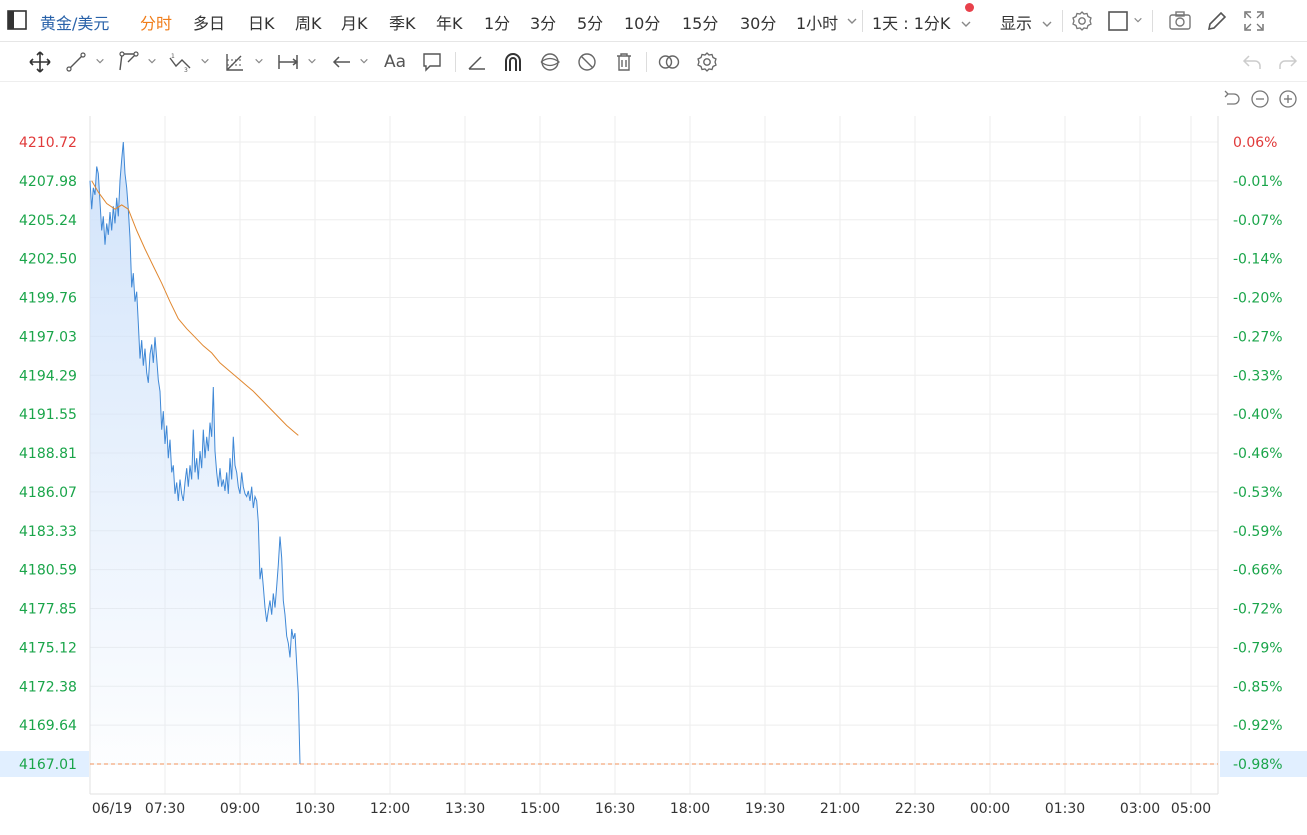 This screenshot has width=1307, height=835. What do you see at coordinates (156, 23) in the screenshot?
I see `tab-0: 分时` at bounding box center [156, 23].